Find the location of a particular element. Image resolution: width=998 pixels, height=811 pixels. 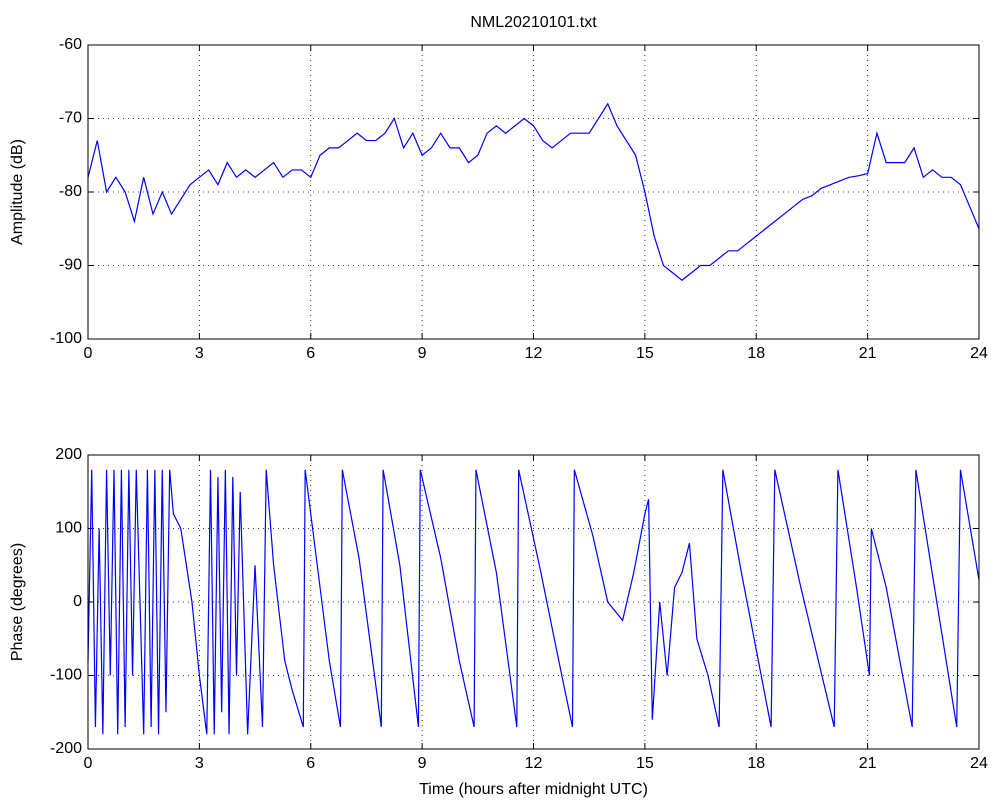

y-axis-label: Phase (degrees) is located at coordinates (17, 602).